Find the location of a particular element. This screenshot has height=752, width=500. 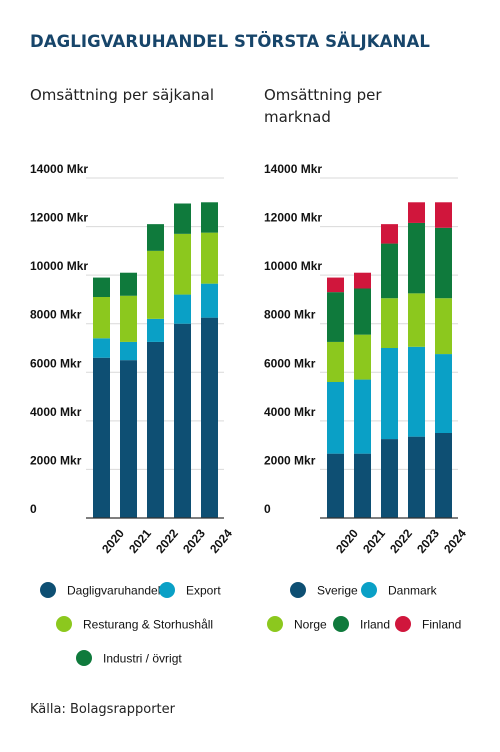

right-chart-subtitle: Omsättning per marknad is located at coordinates (323, 106).